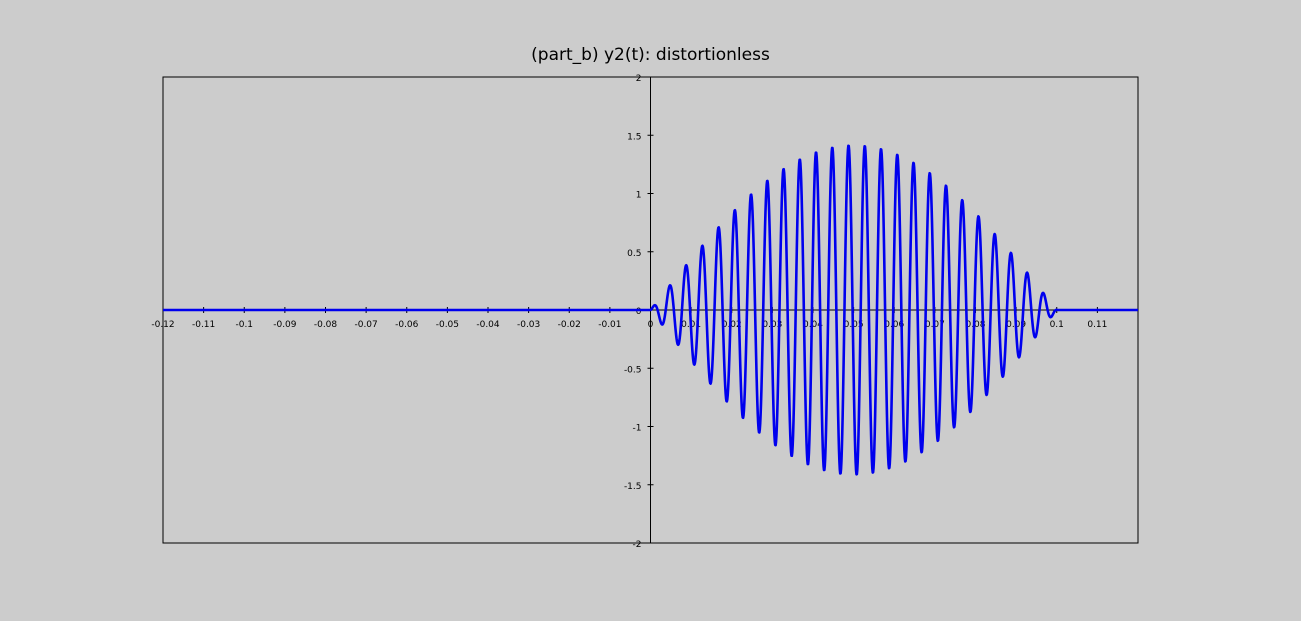 The height and width of the screenshot is (621, 1301). Describe the element at coordinates (732, 325) in the screenshot. I see `x-tick-label: 0.02` at that location.